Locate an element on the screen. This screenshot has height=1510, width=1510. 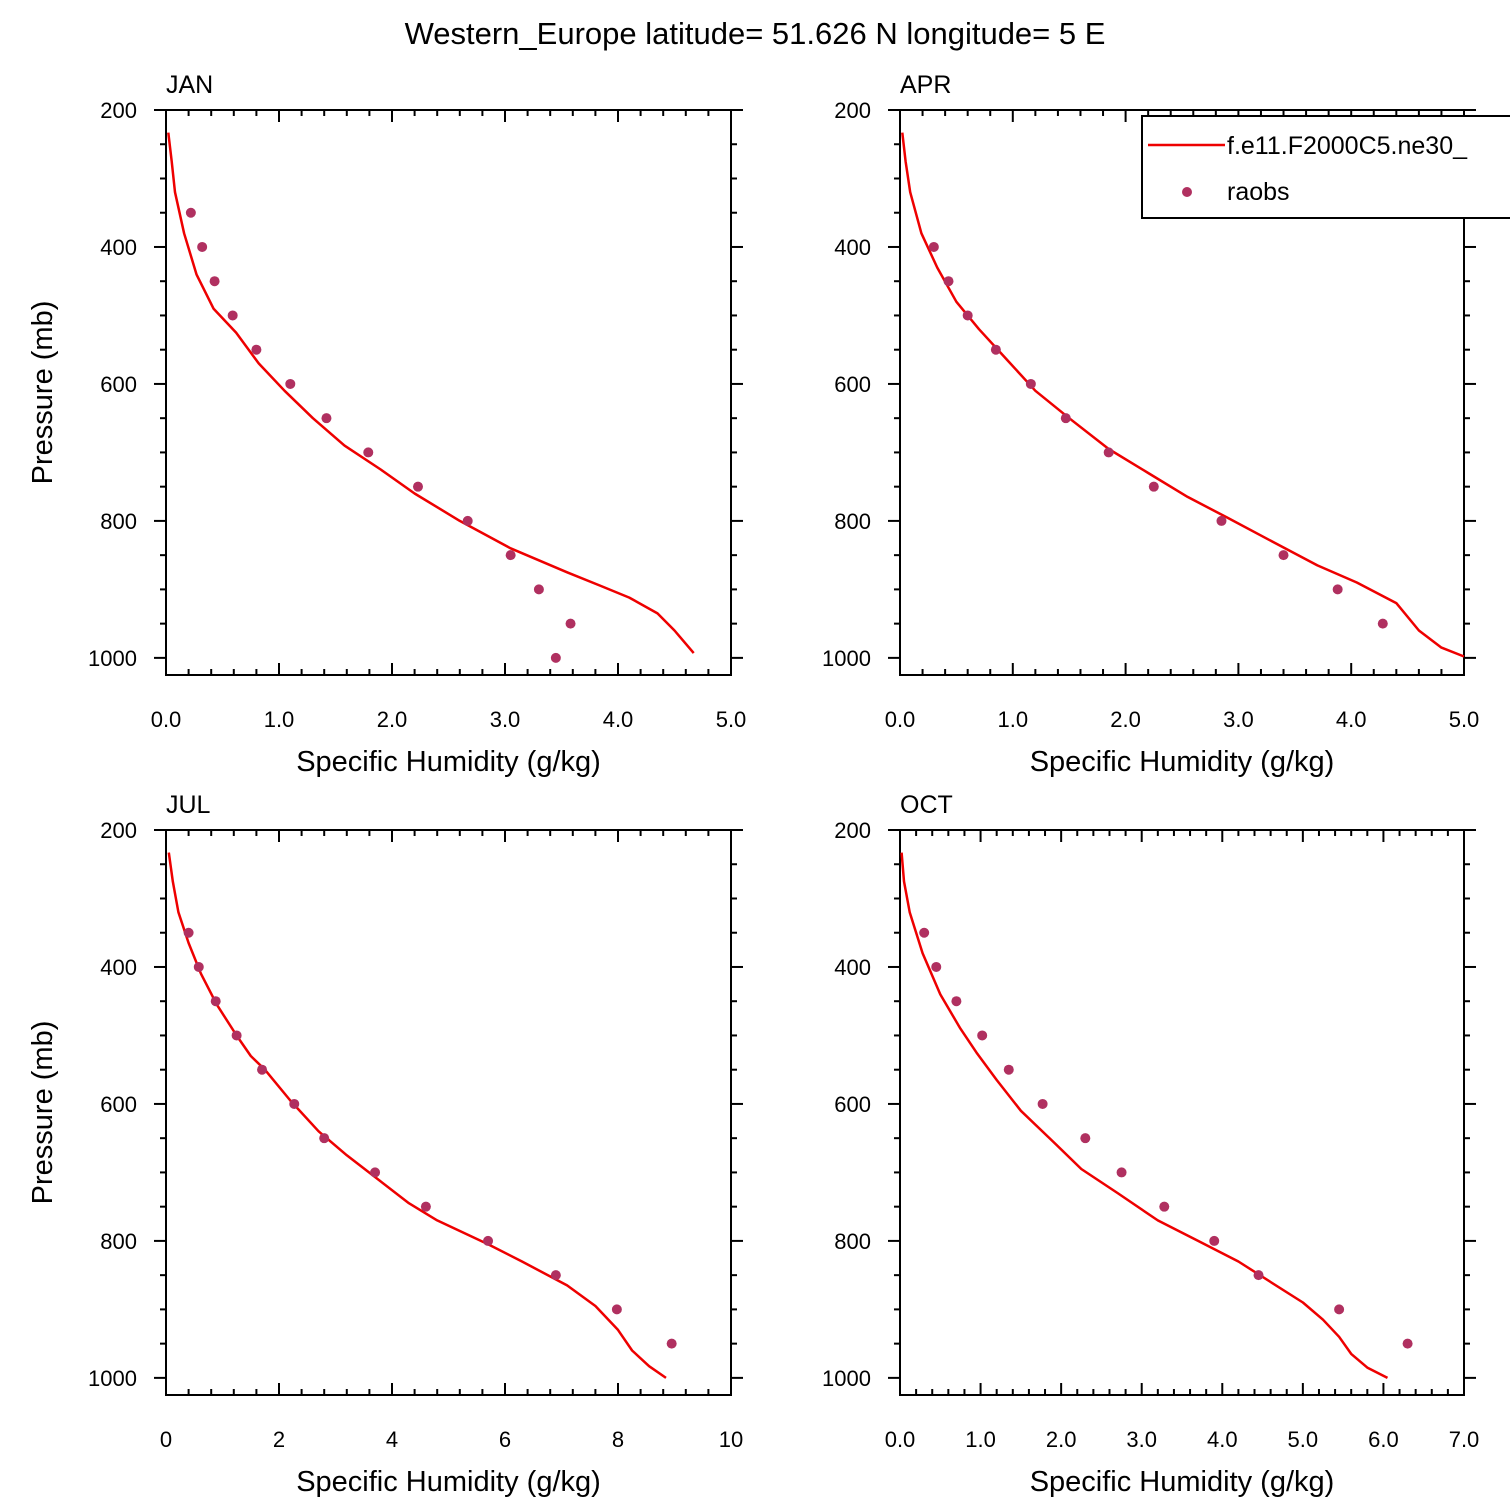
x-tick-label: 6.0 is located at coordinates (1383, 1439).